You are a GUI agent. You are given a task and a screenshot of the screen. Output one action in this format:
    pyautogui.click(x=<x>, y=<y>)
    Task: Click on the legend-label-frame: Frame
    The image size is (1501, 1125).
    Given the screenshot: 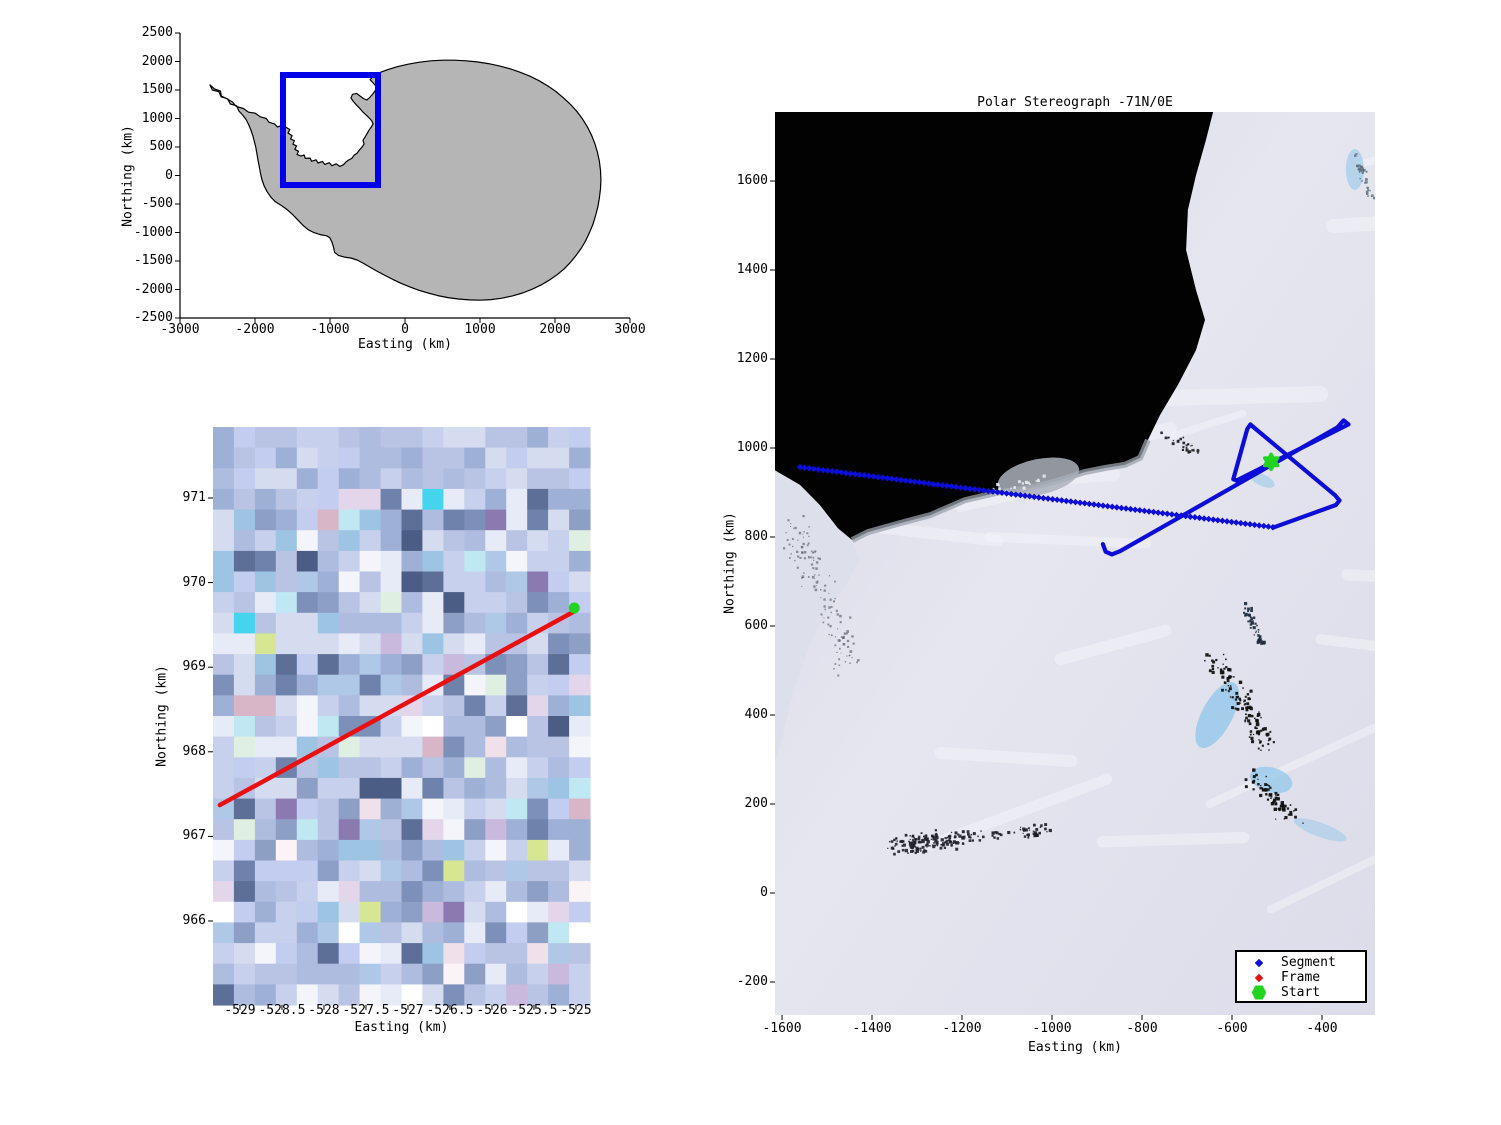 What is the action you would take?
    pyautogui.click(x=1301, y=977)
    